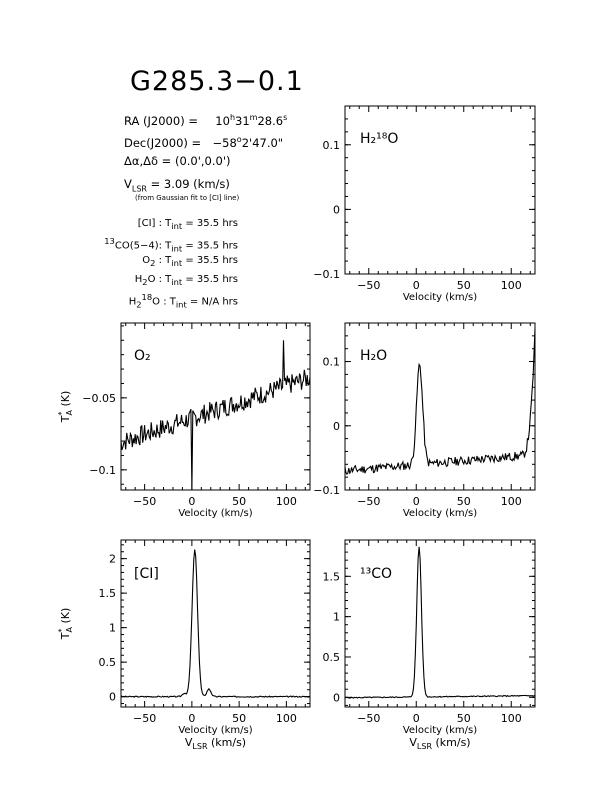  Describe the element at coordinates (163, 142) in the screenshot. I see `dec-label: Dec(J2000) =` at that location.